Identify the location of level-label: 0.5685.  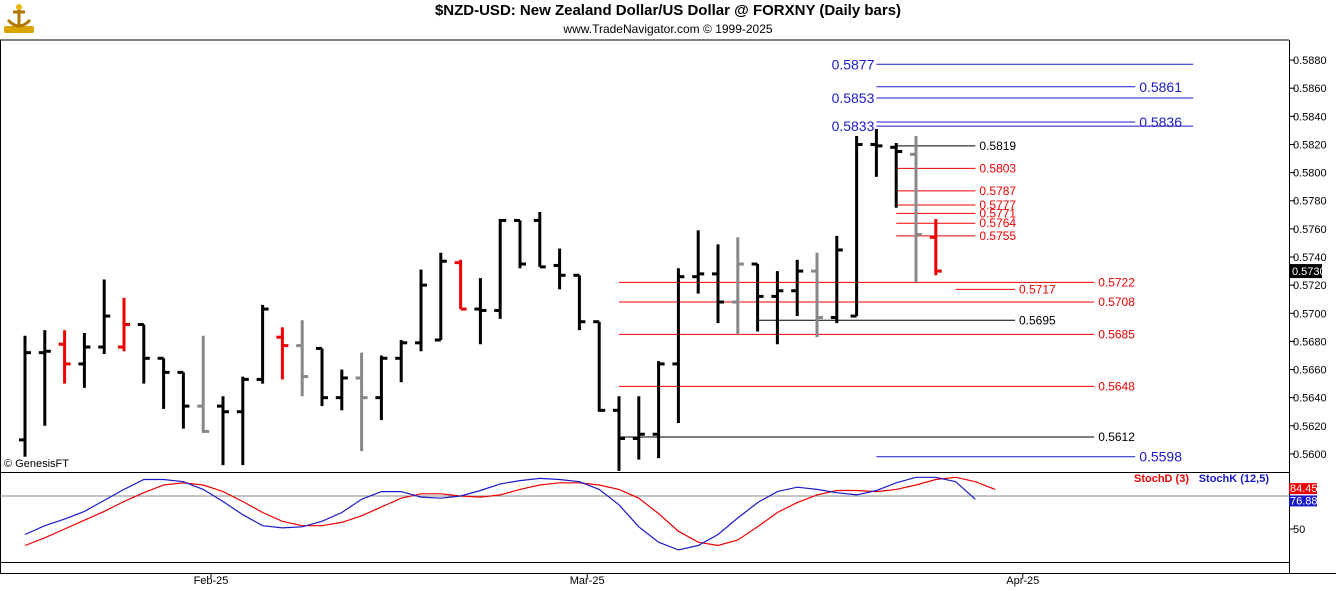
(1116, 334).